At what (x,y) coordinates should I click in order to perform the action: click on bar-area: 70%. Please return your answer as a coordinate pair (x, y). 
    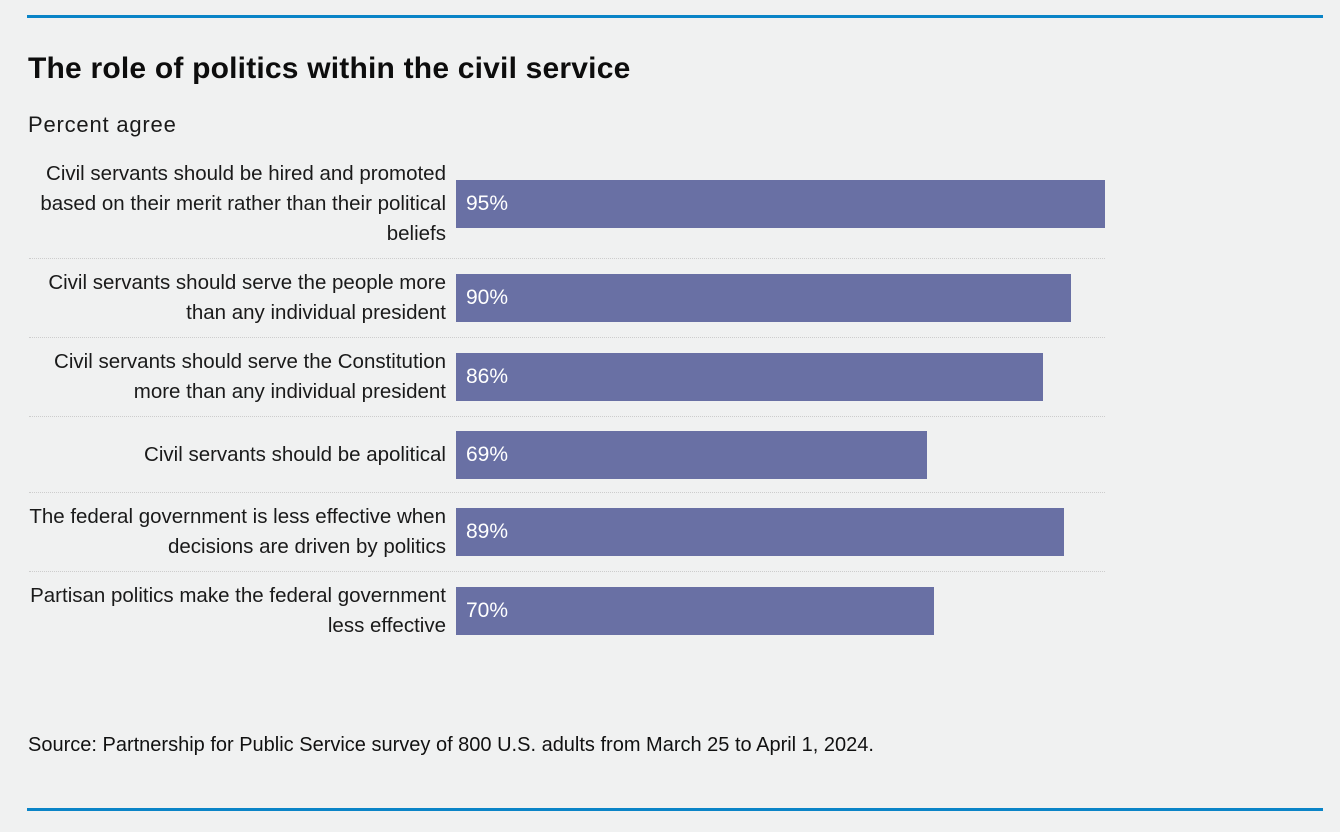
    Looking at the image, I should click on (780, 611).